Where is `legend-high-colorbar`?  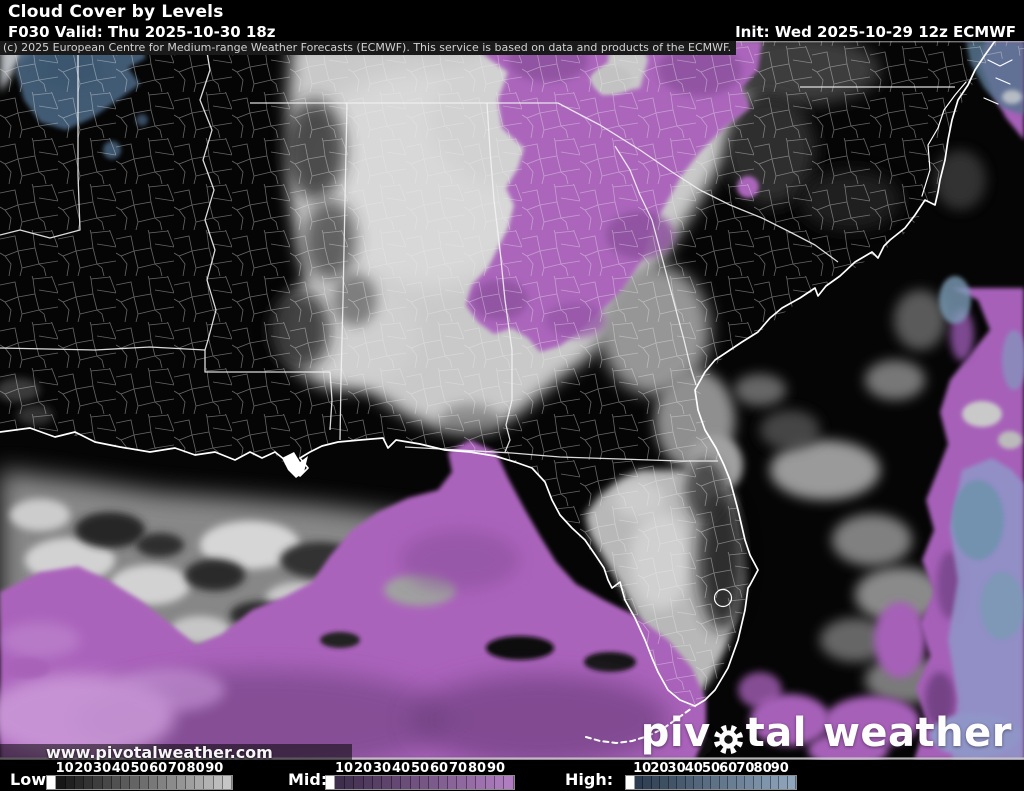 legend-high-colorbar is located at coordinates (711, 782).